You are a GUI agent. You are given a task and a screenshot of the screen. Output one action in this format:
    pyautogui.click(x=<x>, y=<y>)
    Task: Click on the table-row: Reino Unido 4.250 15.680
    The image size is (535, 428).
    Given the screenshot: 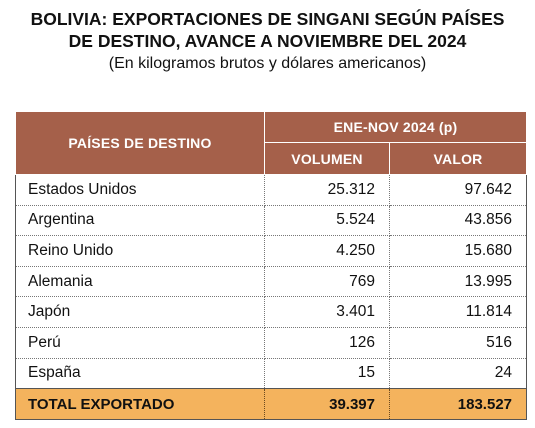 What is the action you would take?
    pyautogui.click(x=271, y=251)
    